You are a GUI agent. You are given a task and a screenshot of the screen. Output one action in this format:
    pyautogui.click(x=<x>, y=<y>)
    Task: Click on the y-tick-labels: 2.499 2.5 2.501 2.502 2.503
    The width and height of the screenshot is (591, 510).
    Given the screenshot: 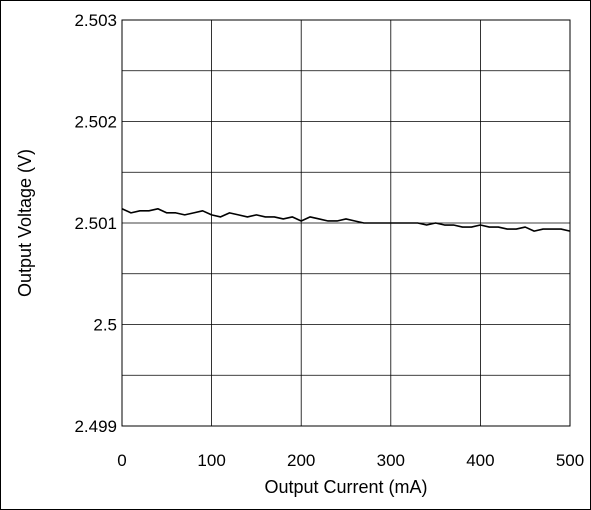 What is the action you would take?
    pyautogui.click(x=95, y=223)
    